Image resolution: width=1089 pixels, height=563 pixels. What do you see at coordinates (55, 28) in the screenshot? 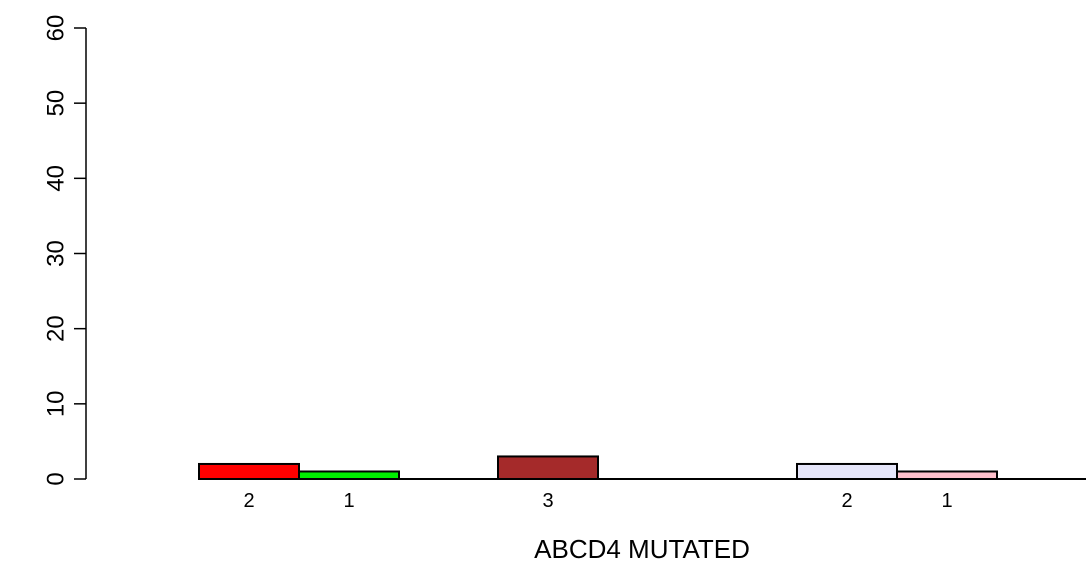
I see `y-tick-label: 60` at bounding box center [55, 28].